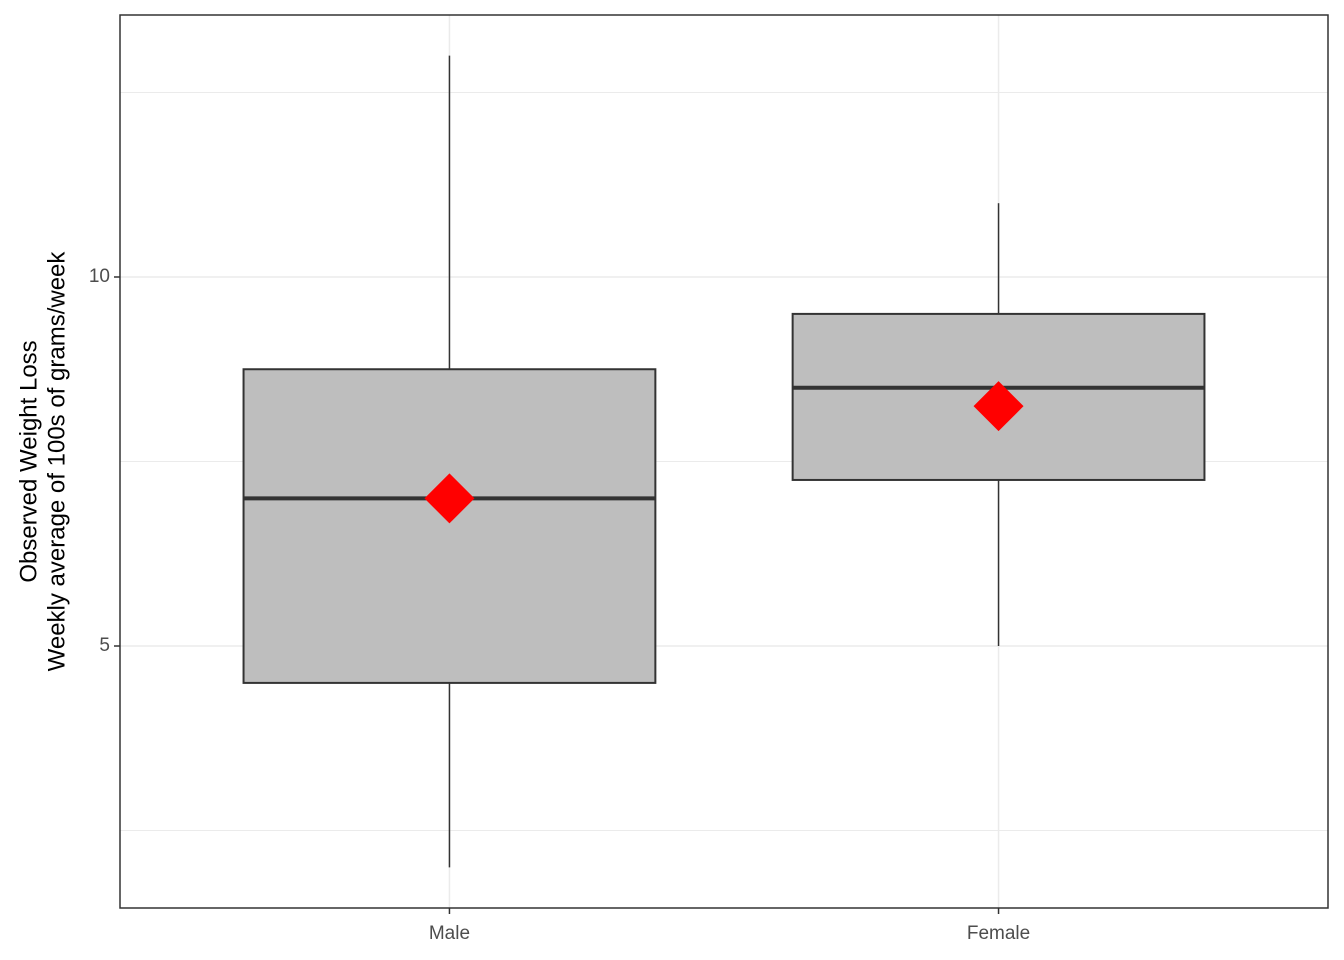 This screenshot has width=1344, height=960. What do you see at coordinates (56, 461) in the screenshot?
I see `y-axis-title: Weekly average of 100s of grams/week` at bounding box center [56, 461].